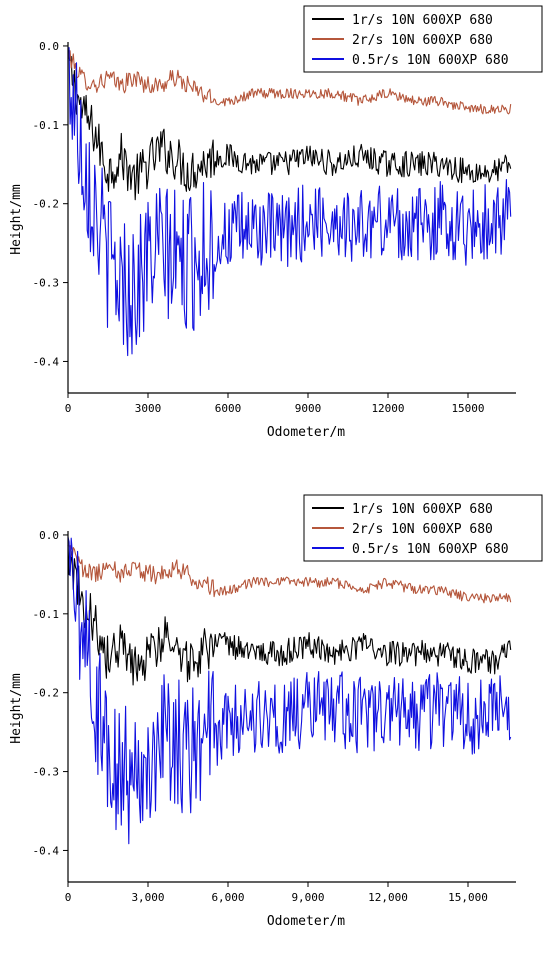 Image resolution: width=550 pixels, height=979 pixels. Describe the element at coordinates (468, 897) in the screenshot. I see `x-tick-label: 15,000` at that location.